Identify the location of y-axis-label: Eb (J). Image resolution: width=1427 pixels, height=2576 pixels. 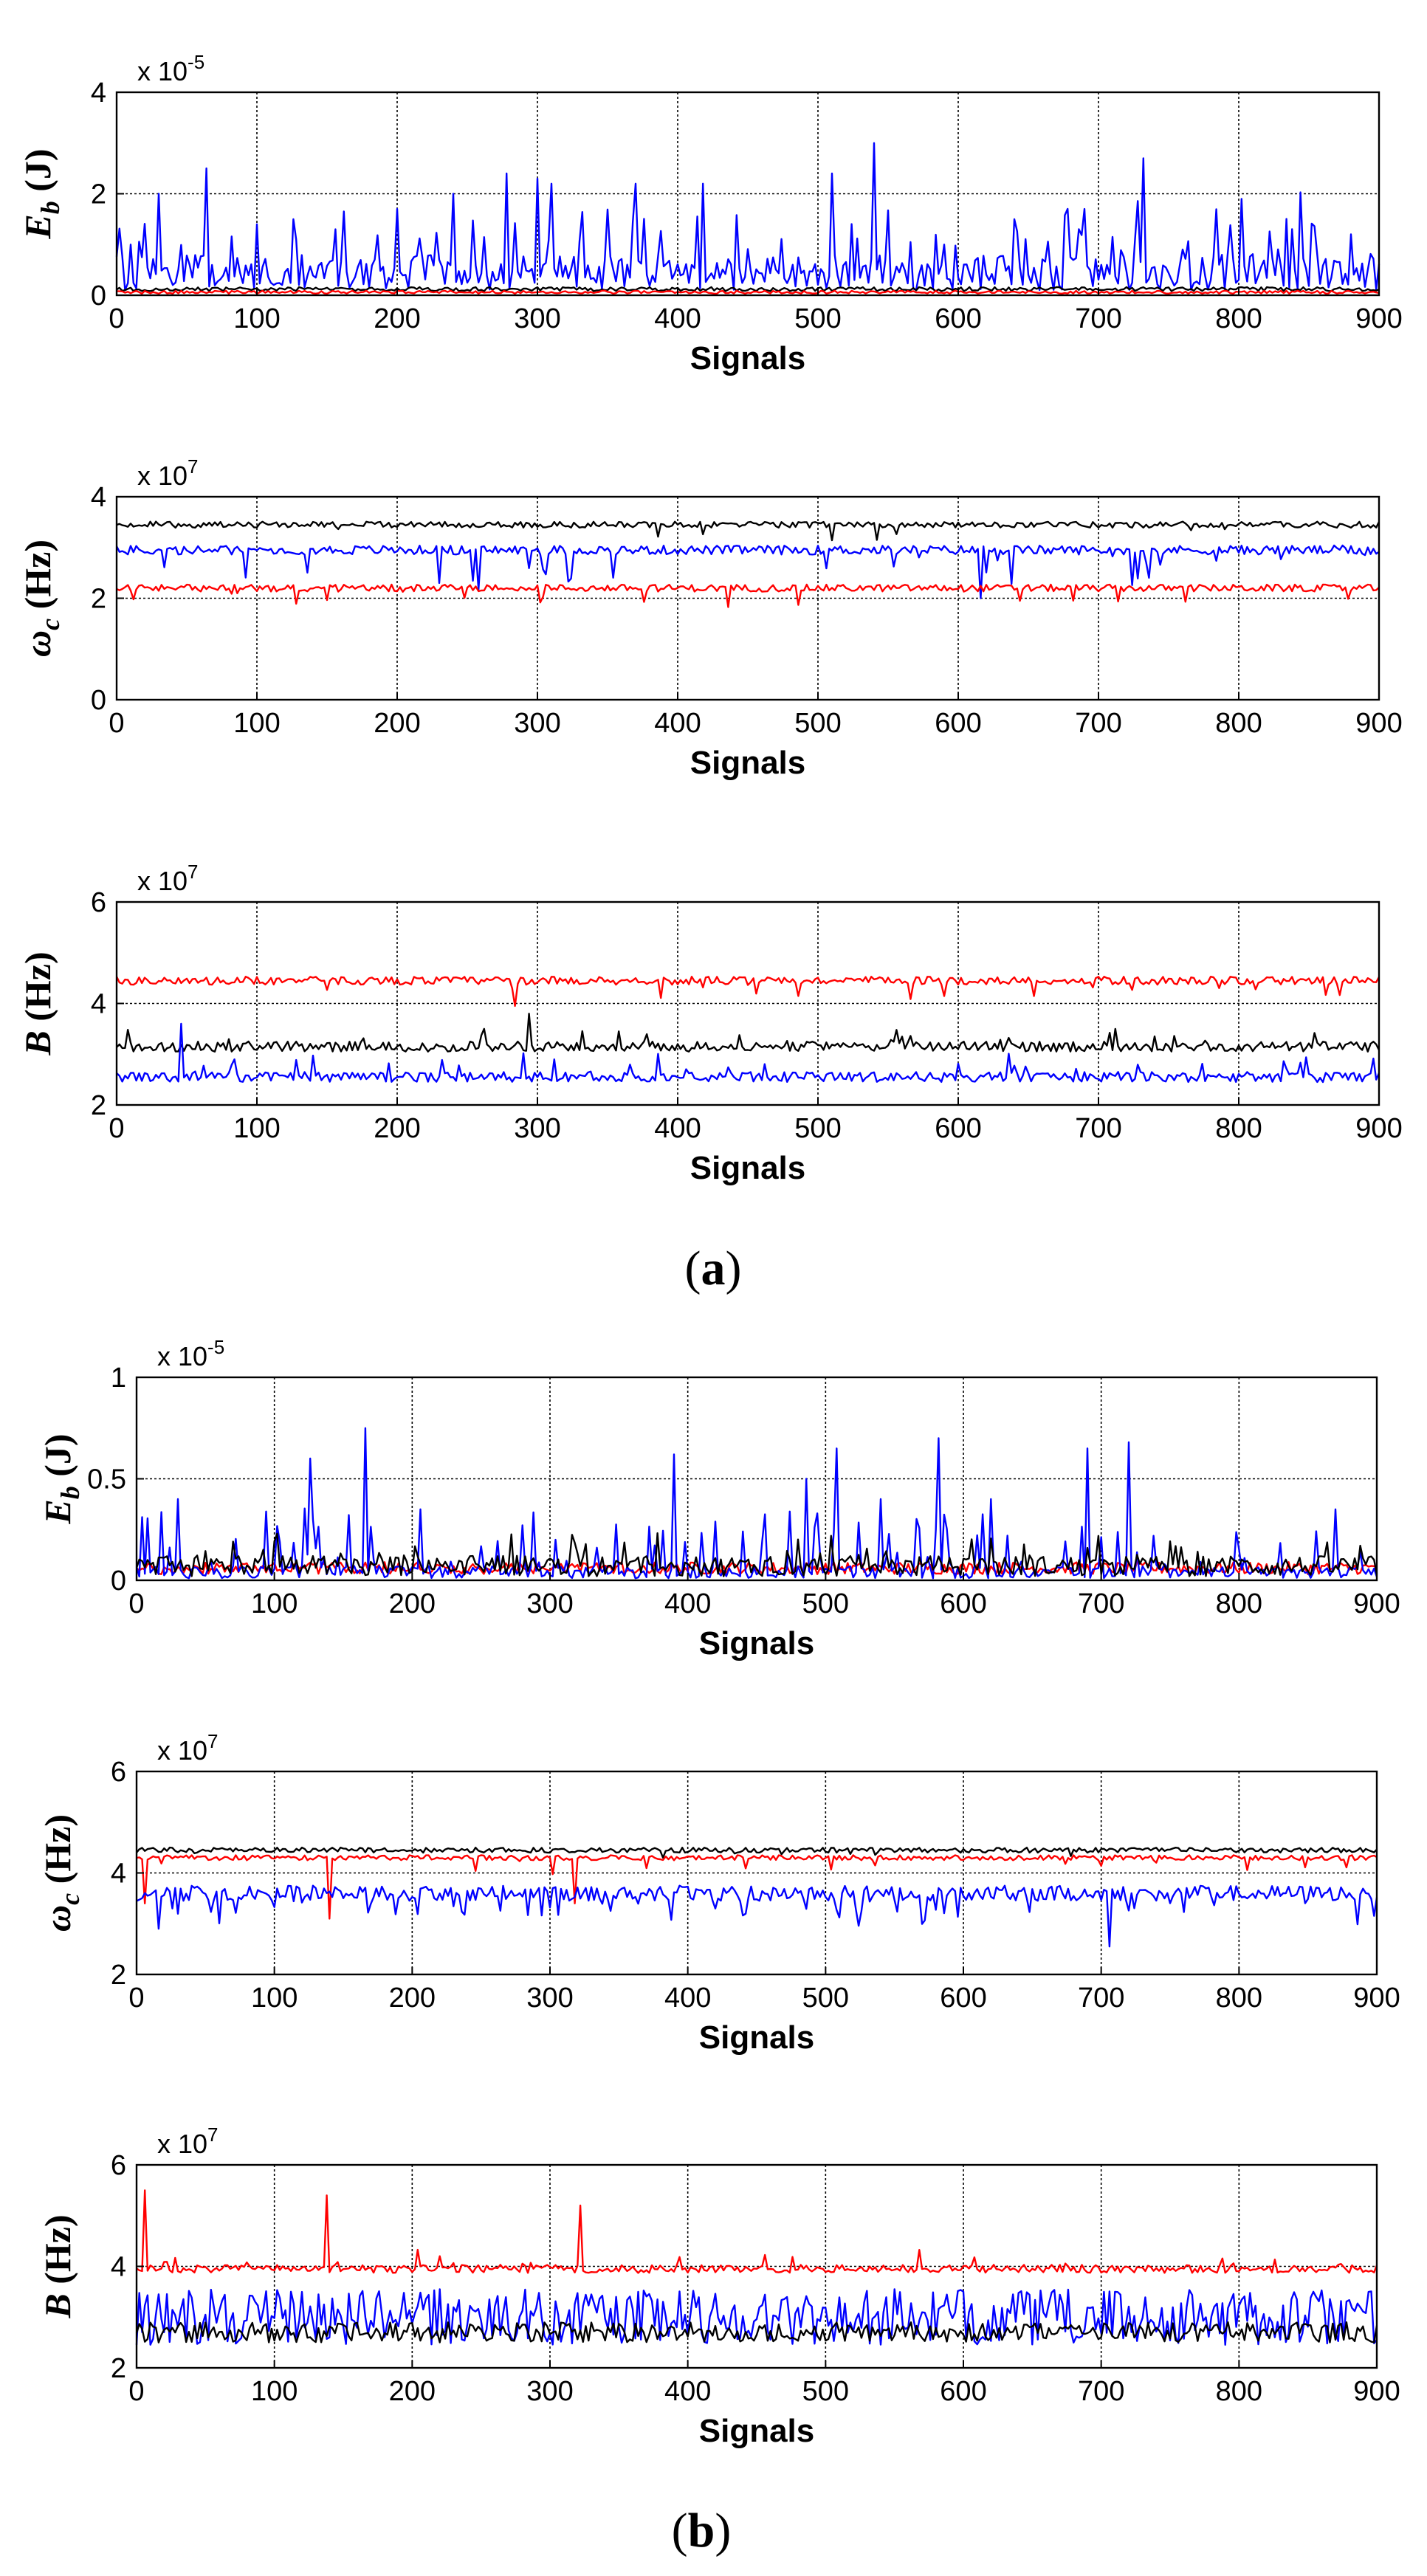
(41, 194).